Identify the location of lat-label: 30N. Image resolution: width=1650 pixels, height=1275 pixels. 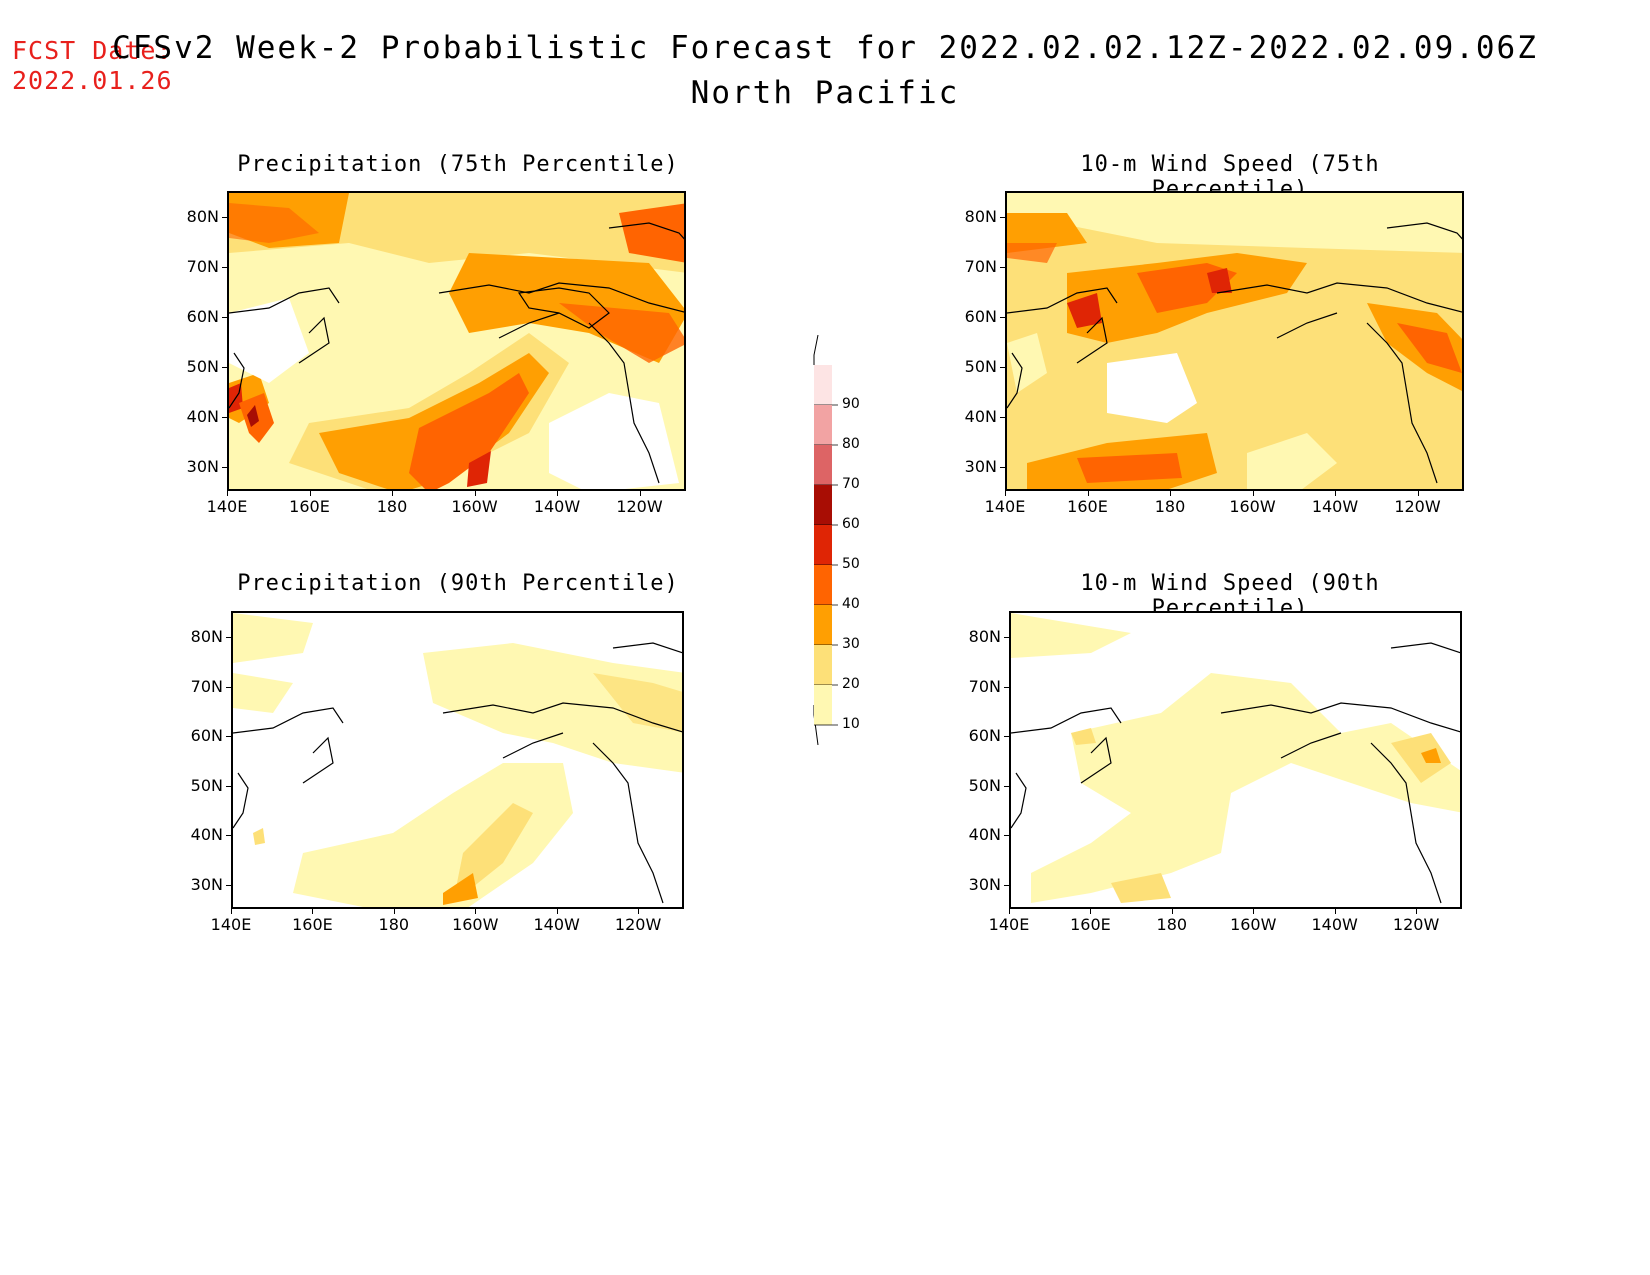
(206, 884).